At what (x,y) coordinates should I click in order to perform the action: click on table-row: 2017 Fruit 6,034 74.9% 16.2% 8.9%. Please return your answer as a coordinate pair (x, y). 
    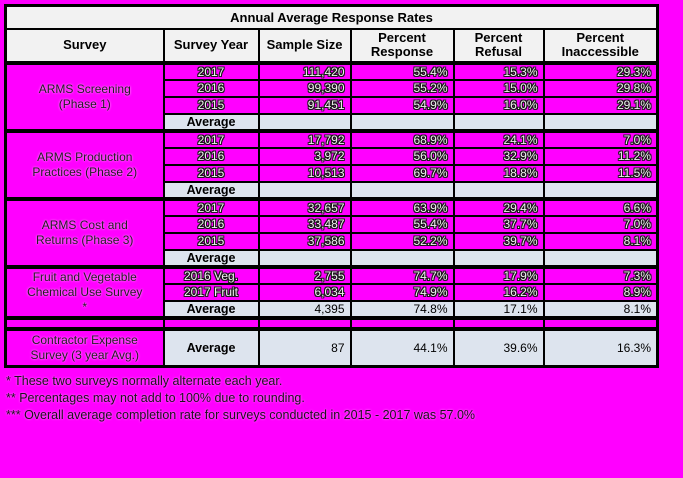
    Looking at the image, I should click on (332, 292).